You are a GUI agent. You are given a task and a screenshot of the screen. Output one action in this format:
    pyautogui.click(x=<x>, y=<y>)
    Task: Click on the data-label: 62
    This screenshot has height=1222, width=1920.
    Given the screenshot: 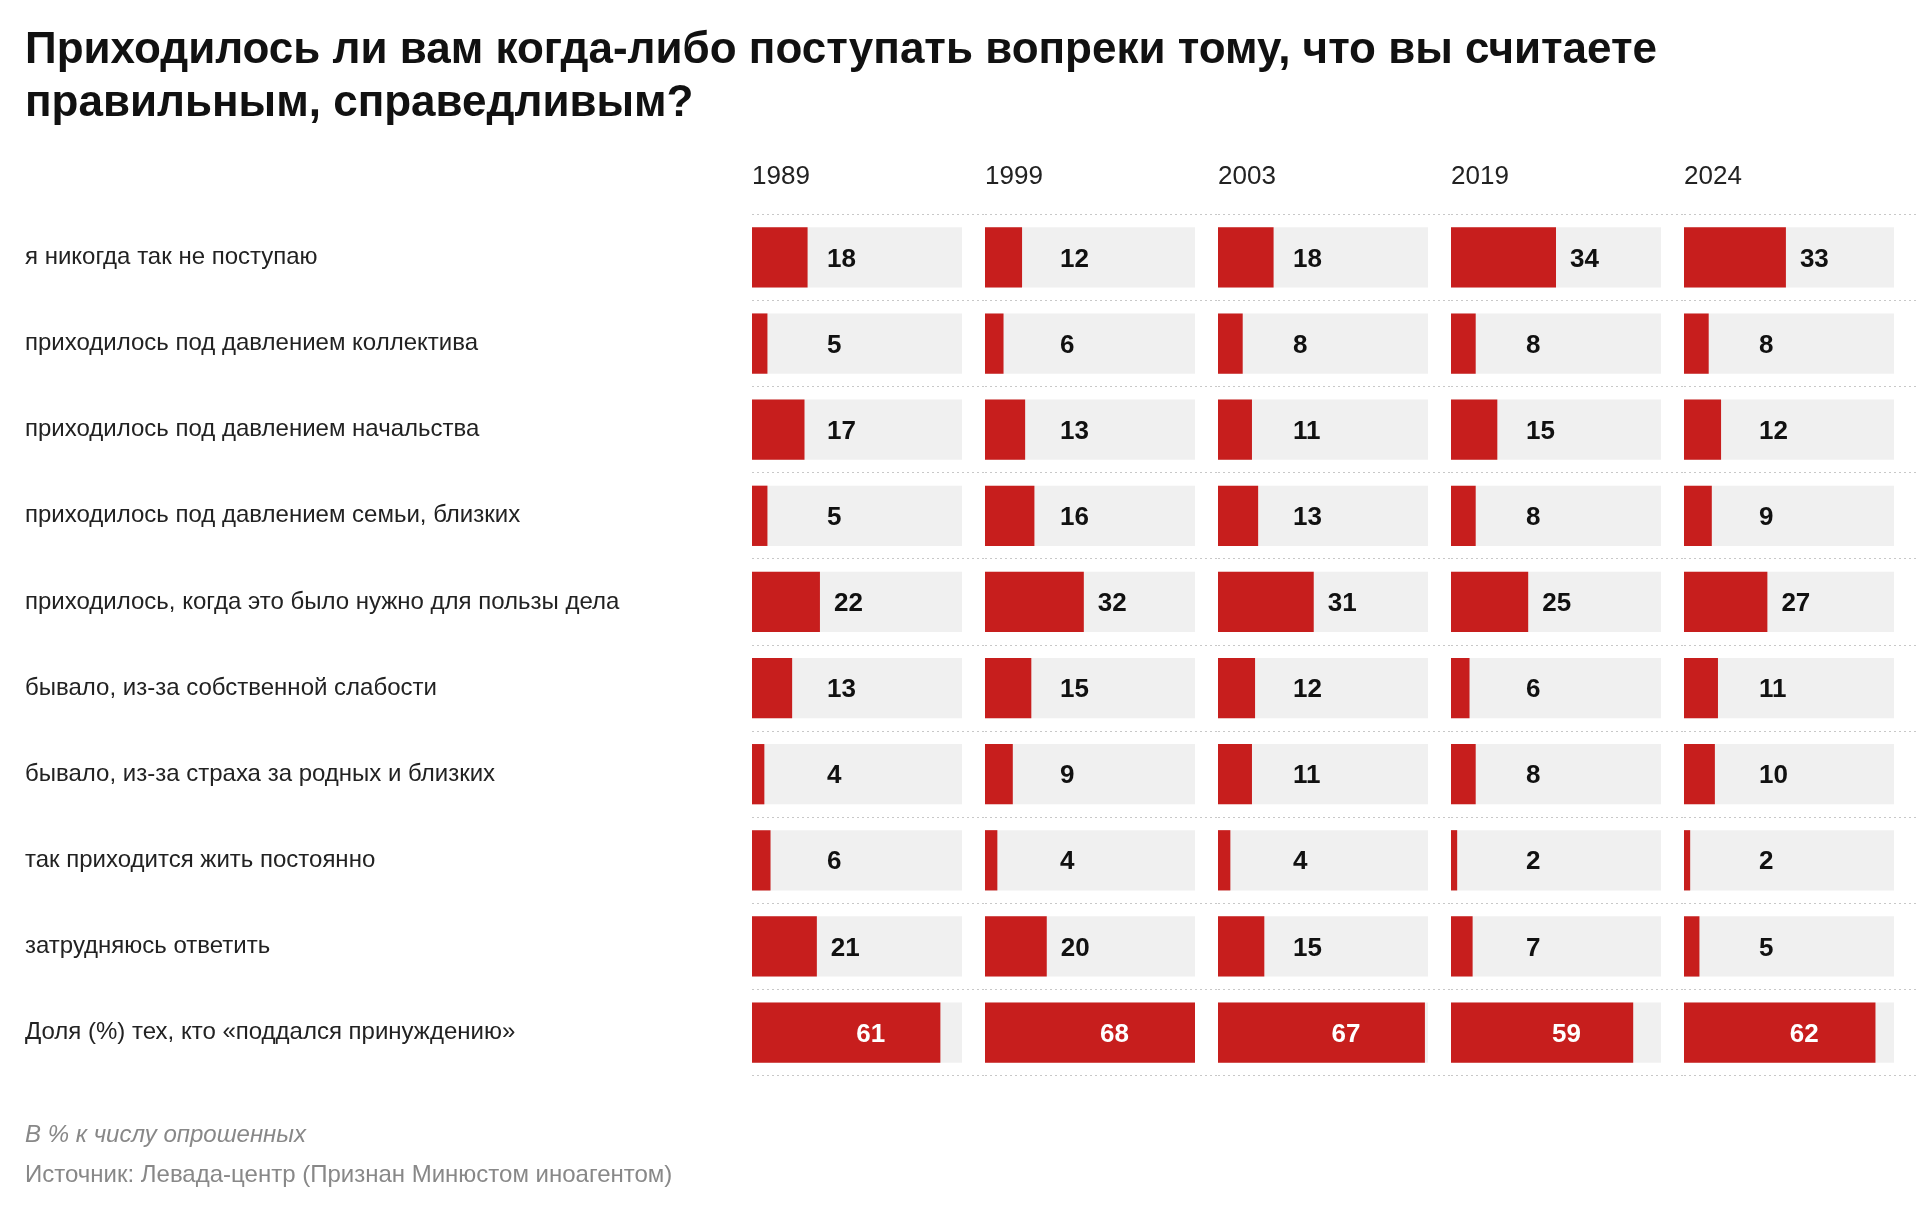 What is the action you would take?
    pyautogui.click(x=1804, y=1032)
    